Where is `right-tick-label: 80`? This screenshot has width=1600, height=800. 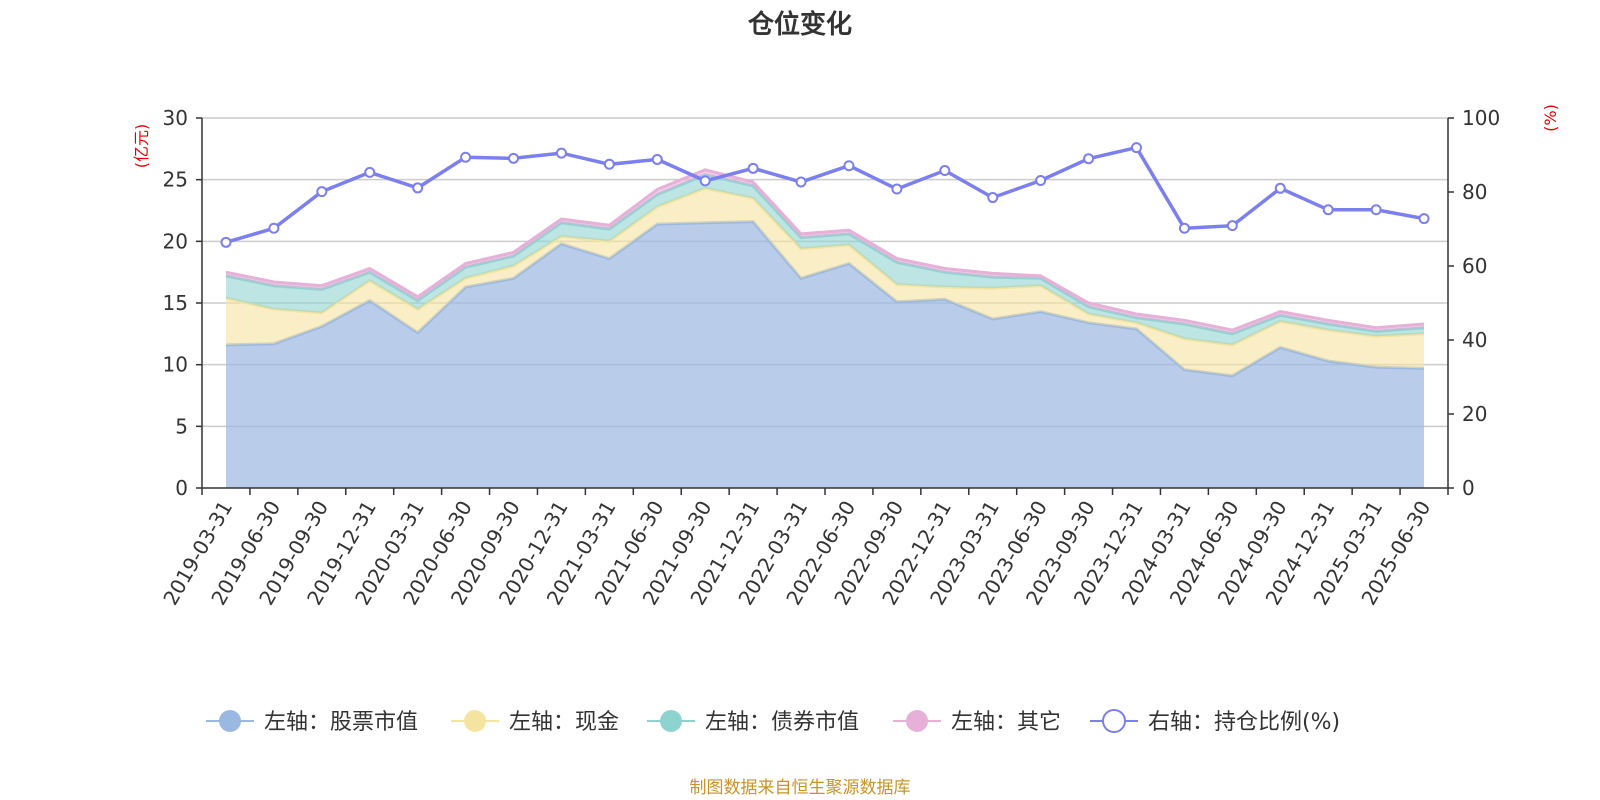 right-tick-label: 80 is located at coordinates (1474, 192).